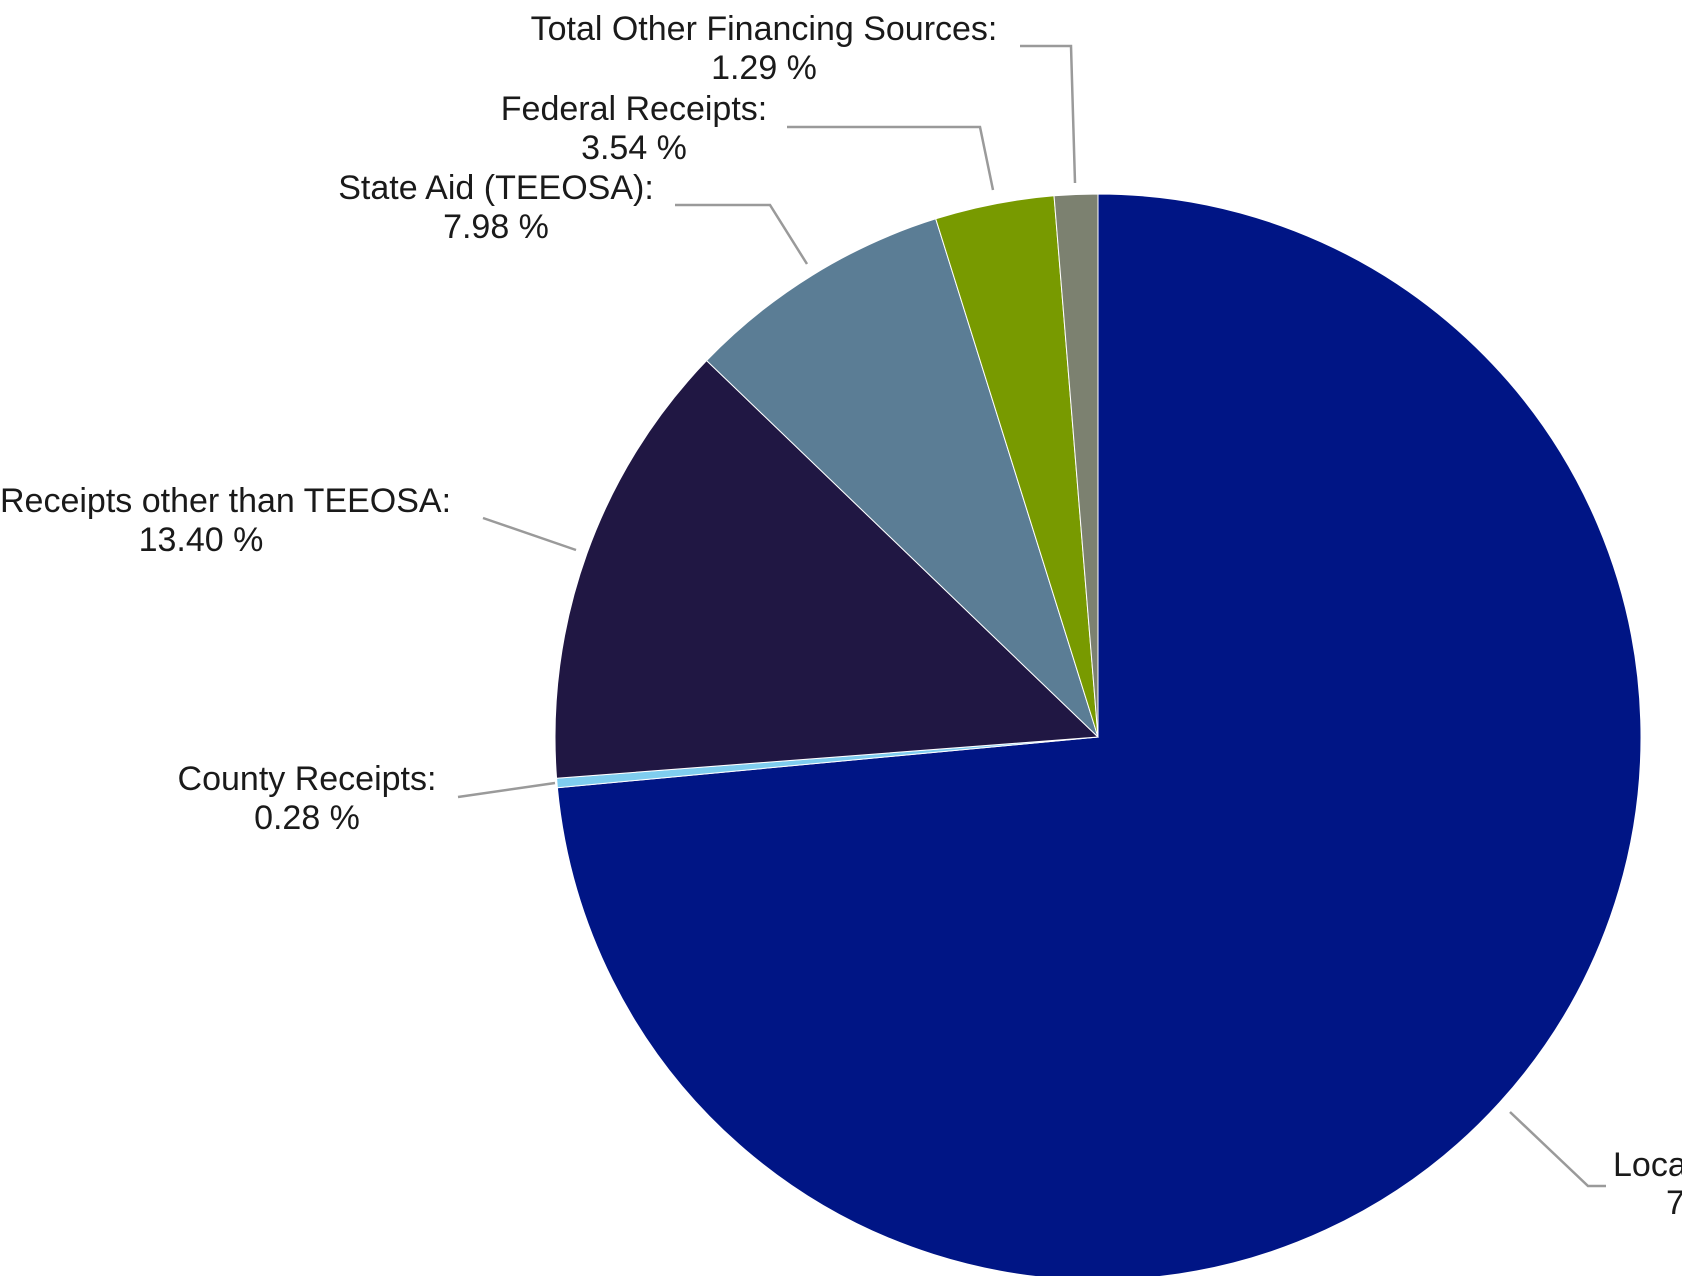 This screenshot has width=1682, height=1276. Describe the element at coordinates (764, 68) in the screenshot. I see `slice-percent-total-other-financing-sources: 1.29 %` at that location.